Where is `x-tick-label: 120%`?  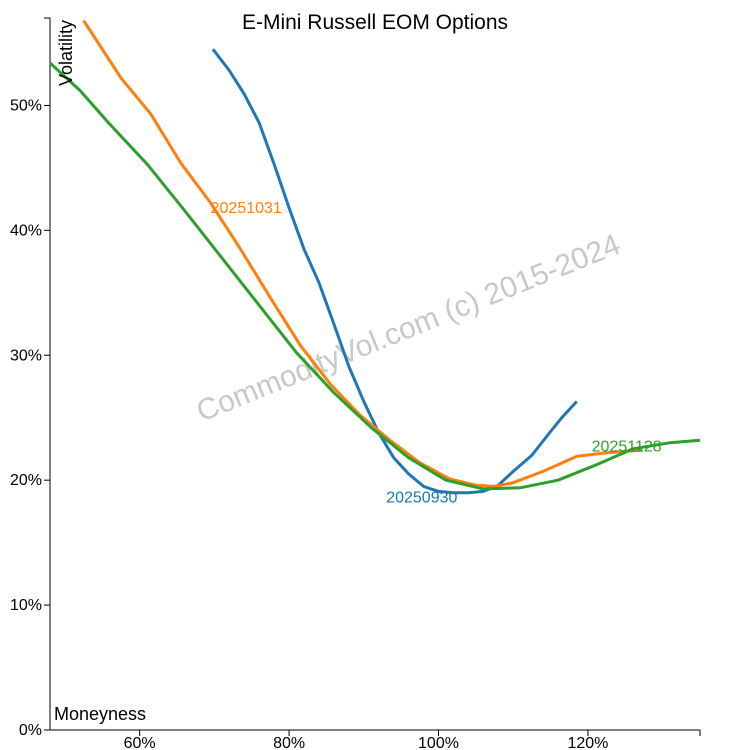 x-tick-label: 120% is located at coordinates (587, 742).